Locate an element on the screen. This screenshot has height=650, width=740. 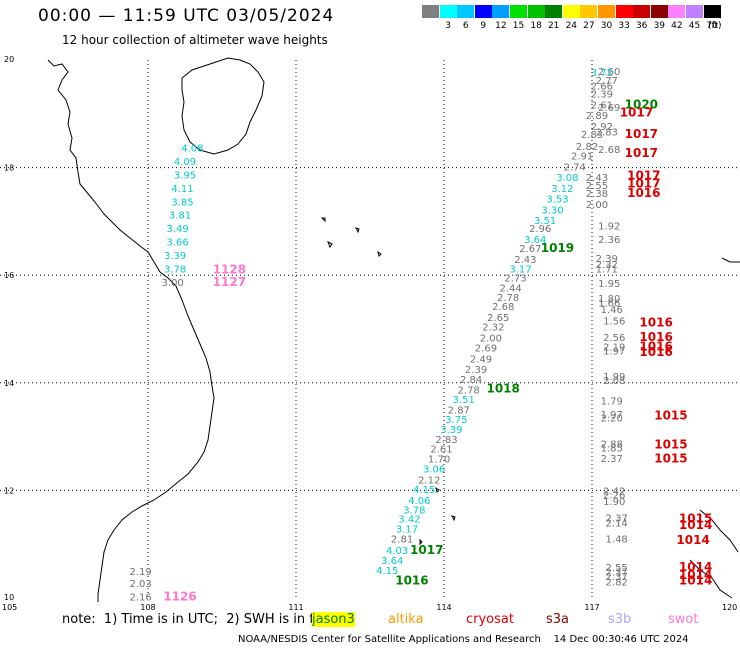
satellite-s3b: s3b is located at coordinates (620, 619).